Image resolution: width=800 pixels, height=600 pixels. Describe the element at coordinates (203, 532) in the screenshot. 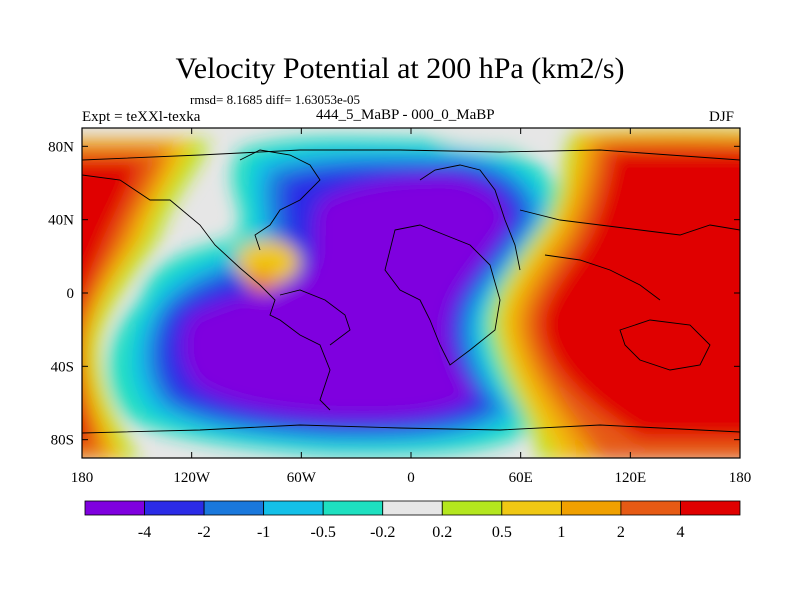

I see `colorbar-label: -2` at that location.